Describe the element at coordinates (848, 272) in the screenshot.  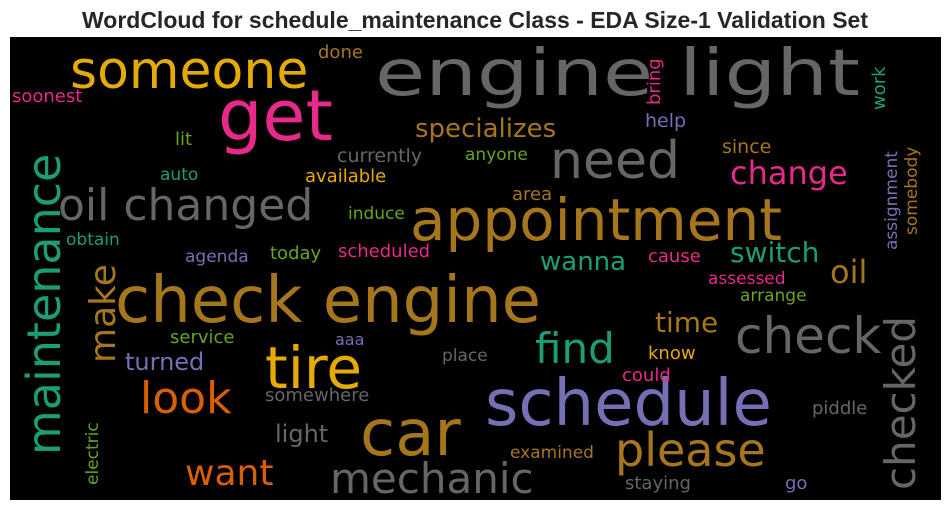
I see `word-oil: oil` at that location.